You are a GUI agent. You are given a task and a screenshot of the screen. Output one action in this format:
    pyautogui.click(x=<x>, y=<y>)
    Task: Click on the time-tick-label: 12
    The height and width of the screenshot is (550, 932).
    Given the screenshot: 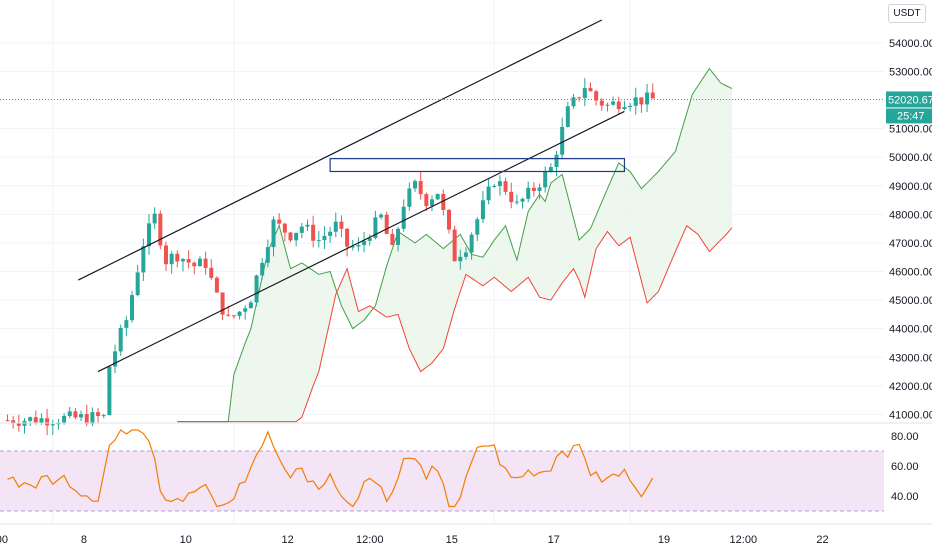 What is the action you would take?
    pyautogui.click(x=288, y=540)
    